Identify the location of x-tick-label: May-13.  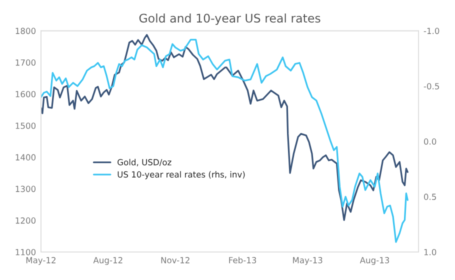
(307, 261).